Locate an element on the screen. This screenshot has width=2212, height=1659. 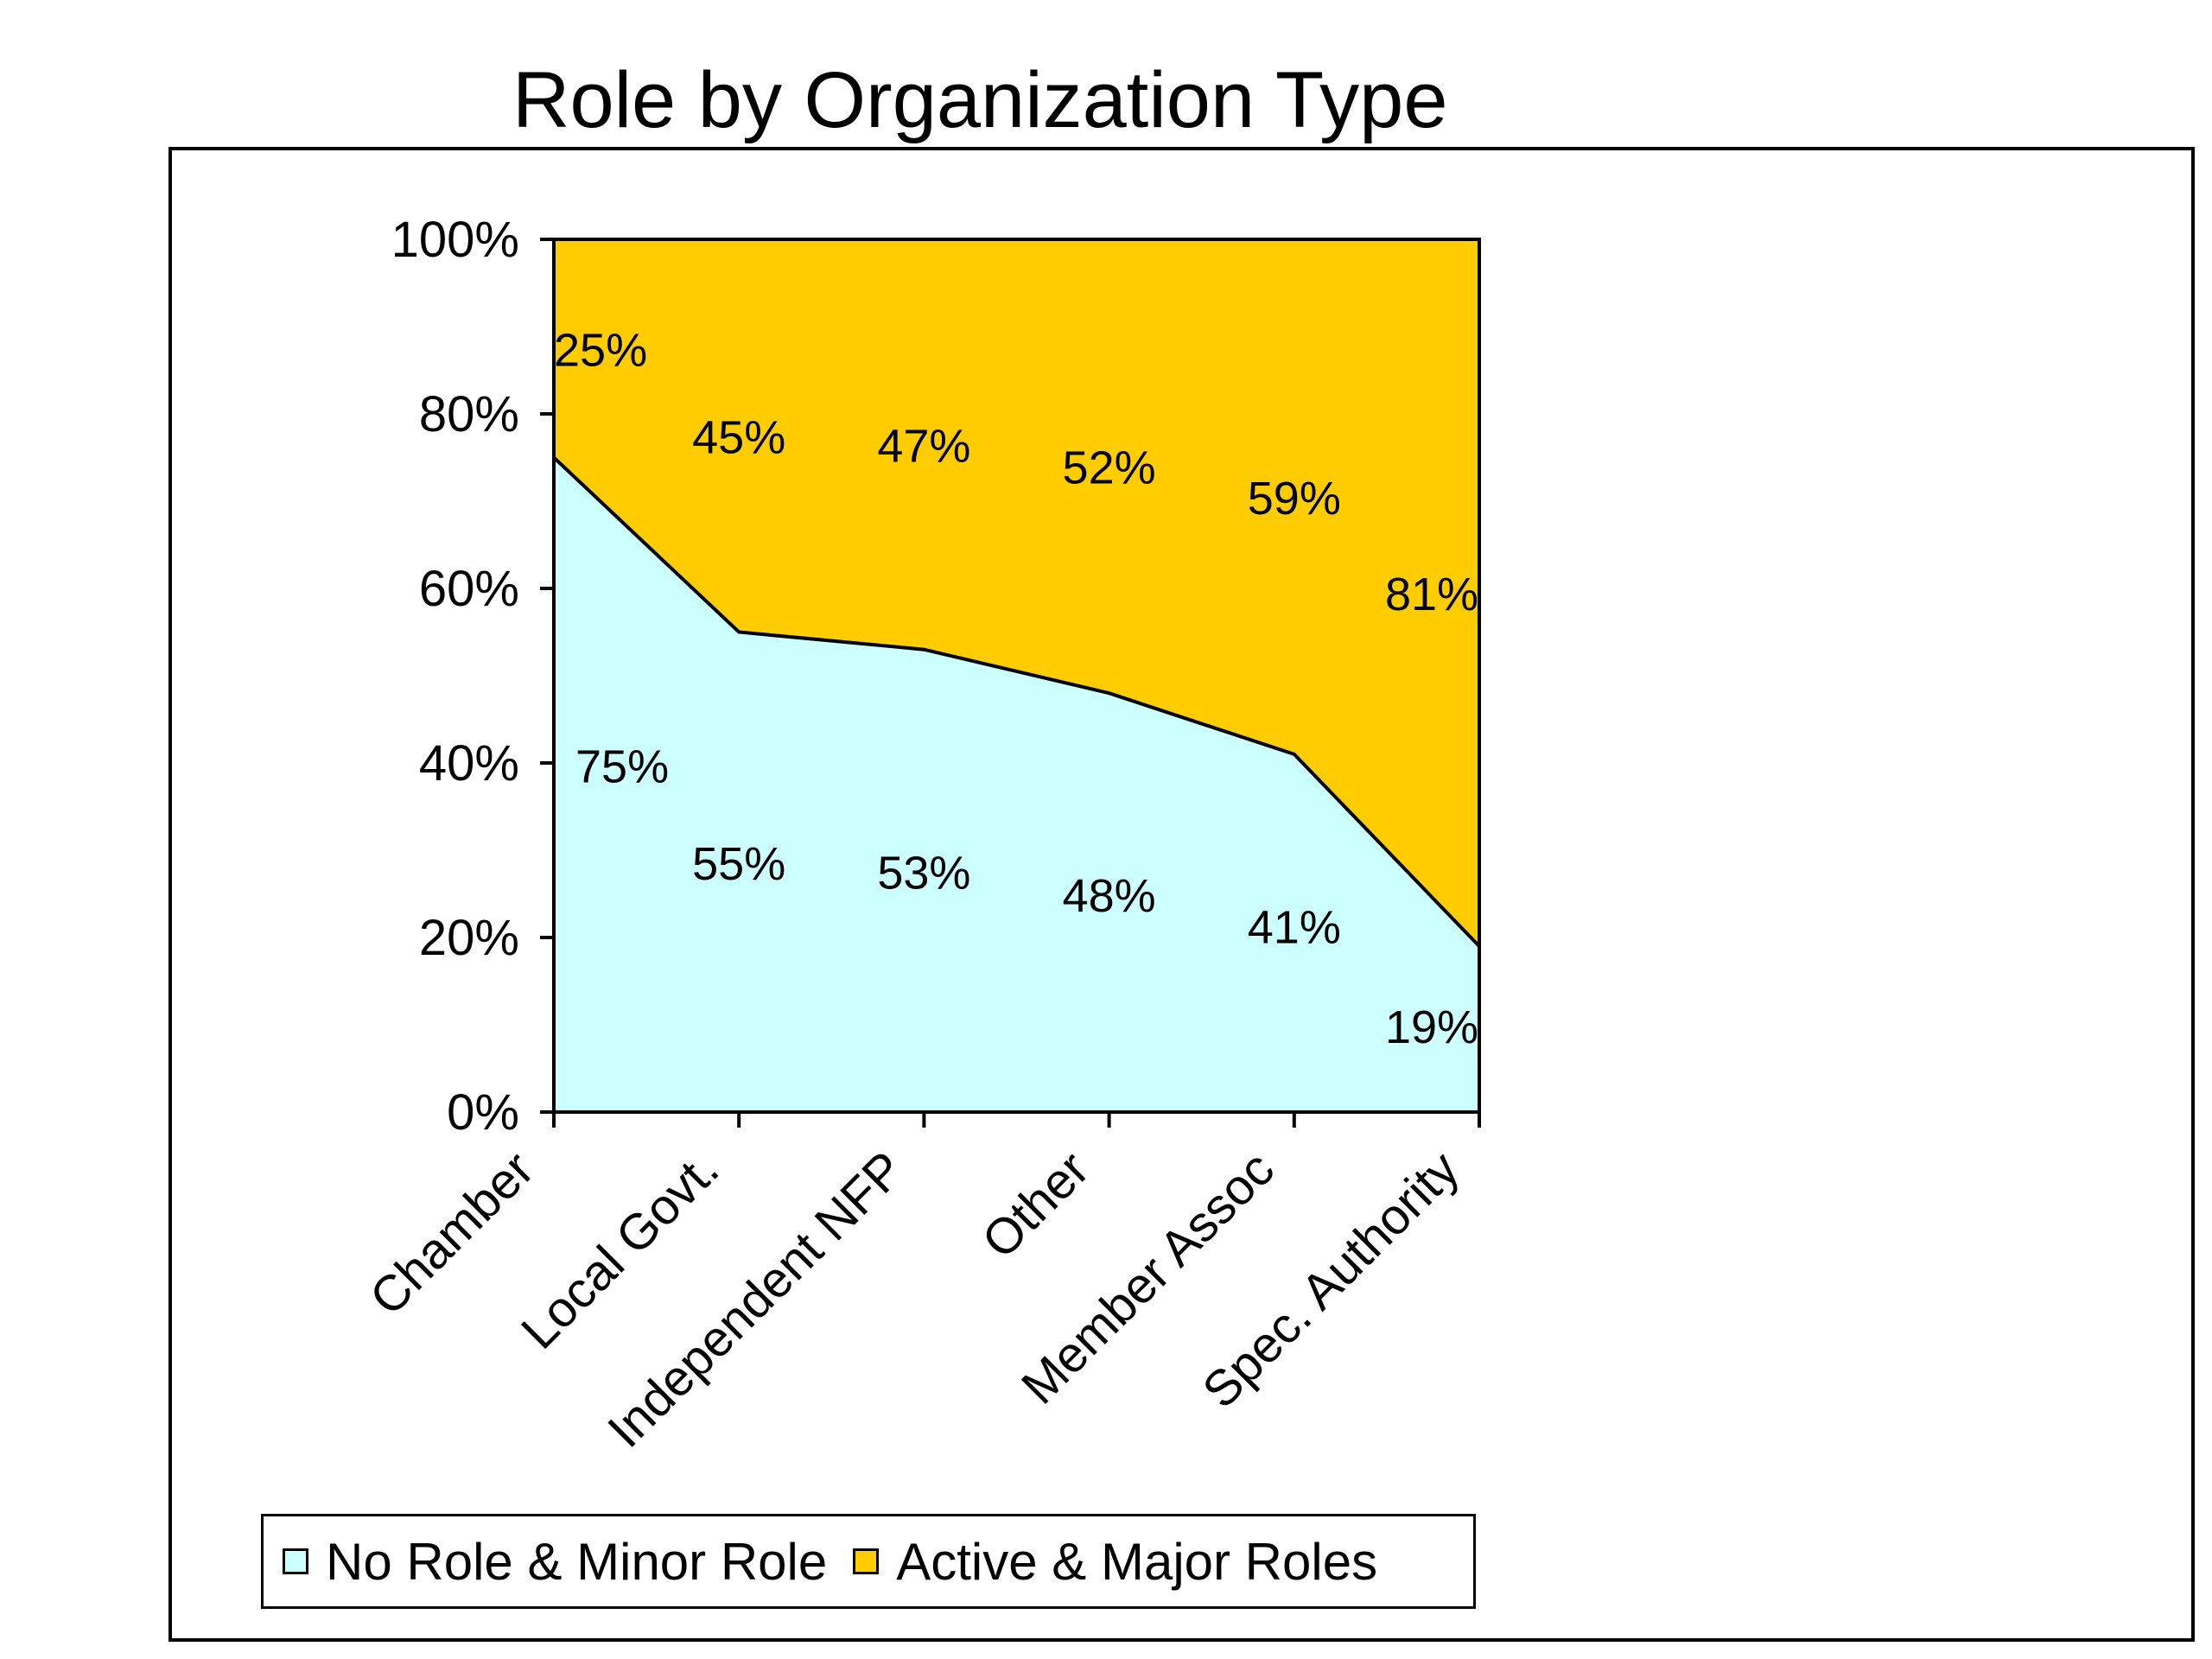
x-category-label: Other is located at coordinates (1035, 1205).